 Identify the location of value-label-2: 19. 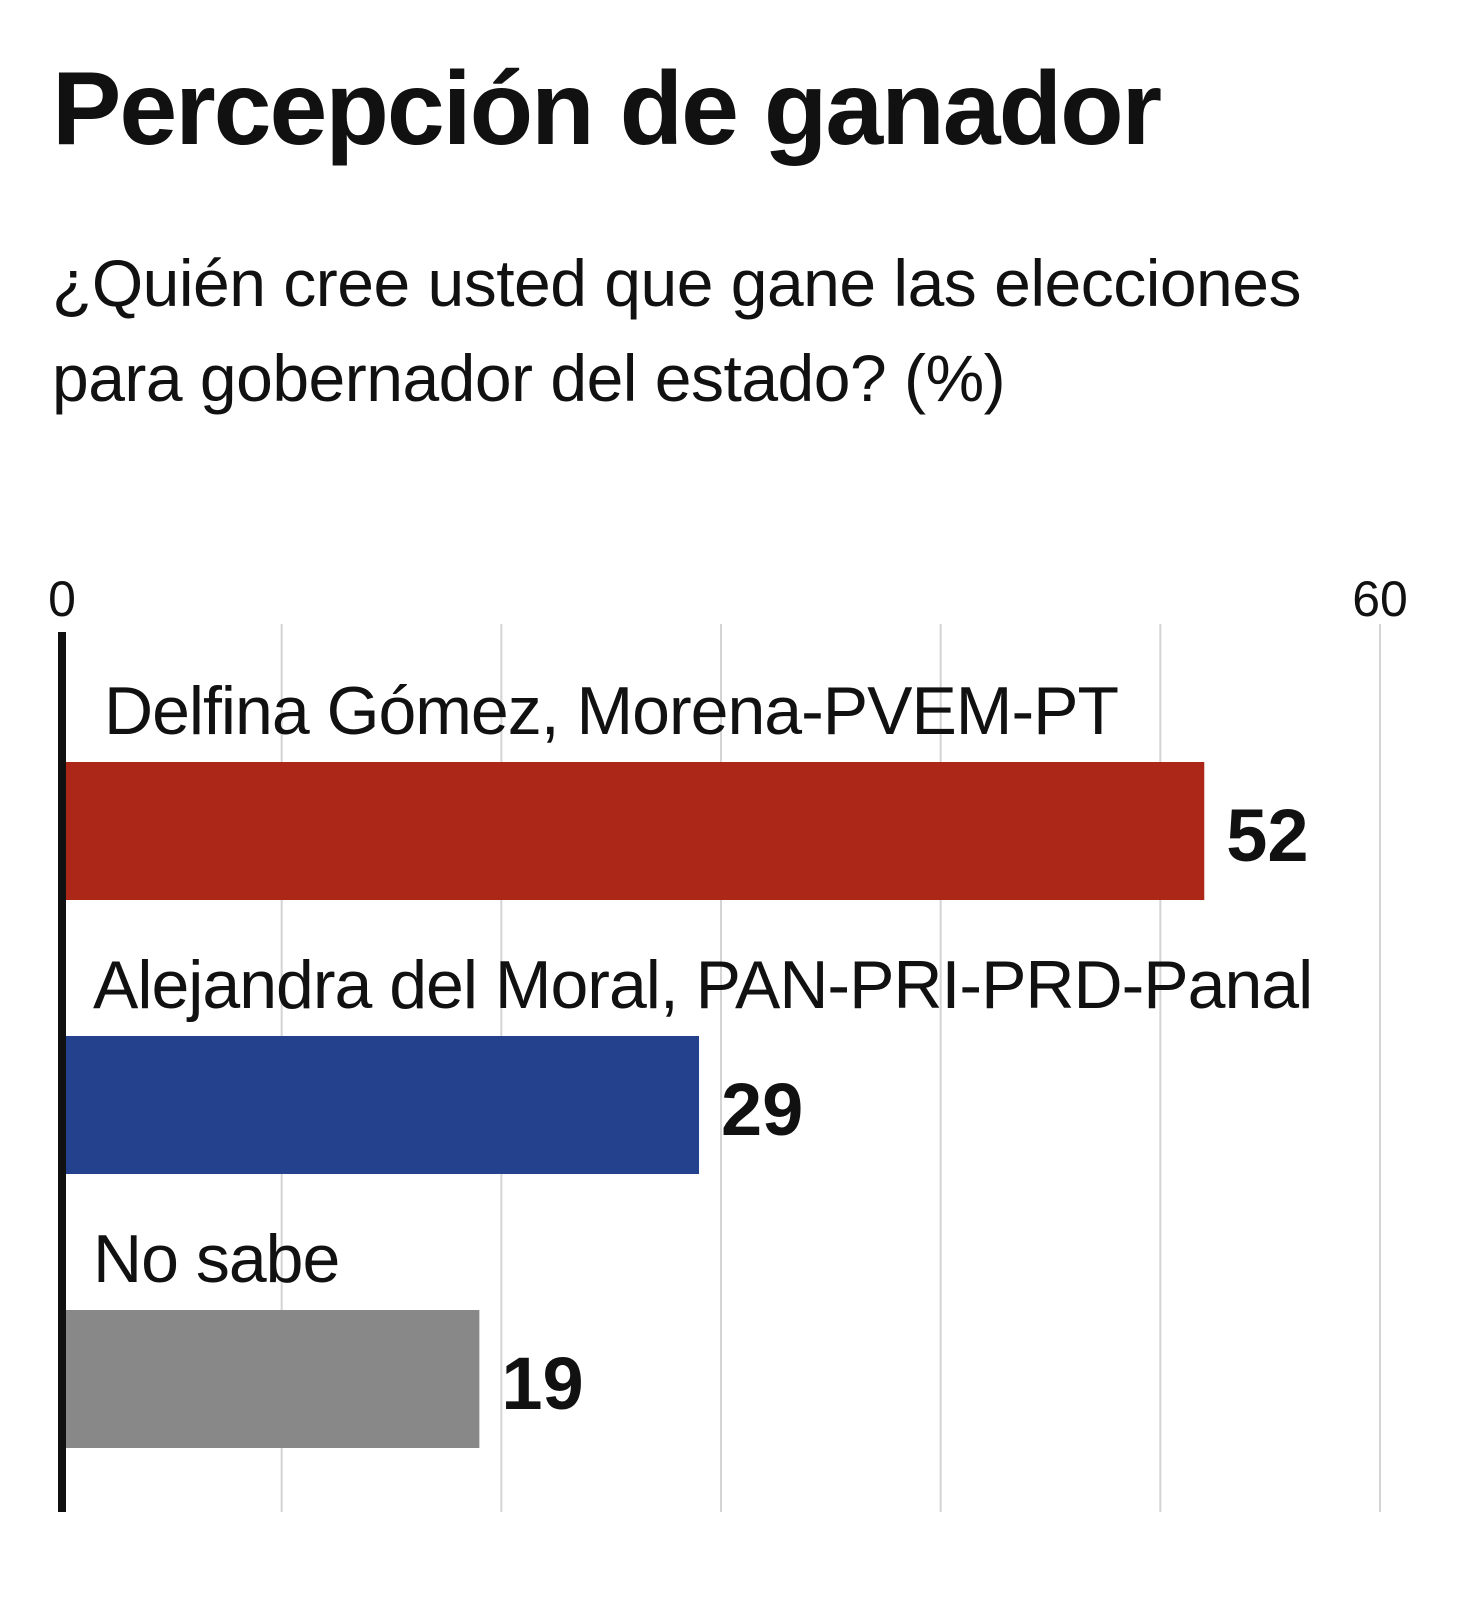
(542, 1383).